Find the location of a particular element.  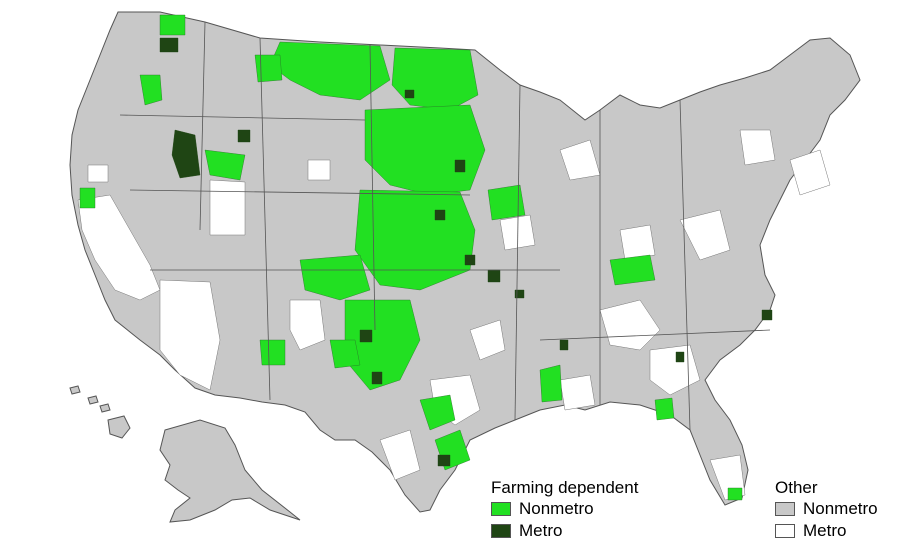

legend-farming-title: Farming dependent is located at coordinates (565, 487).